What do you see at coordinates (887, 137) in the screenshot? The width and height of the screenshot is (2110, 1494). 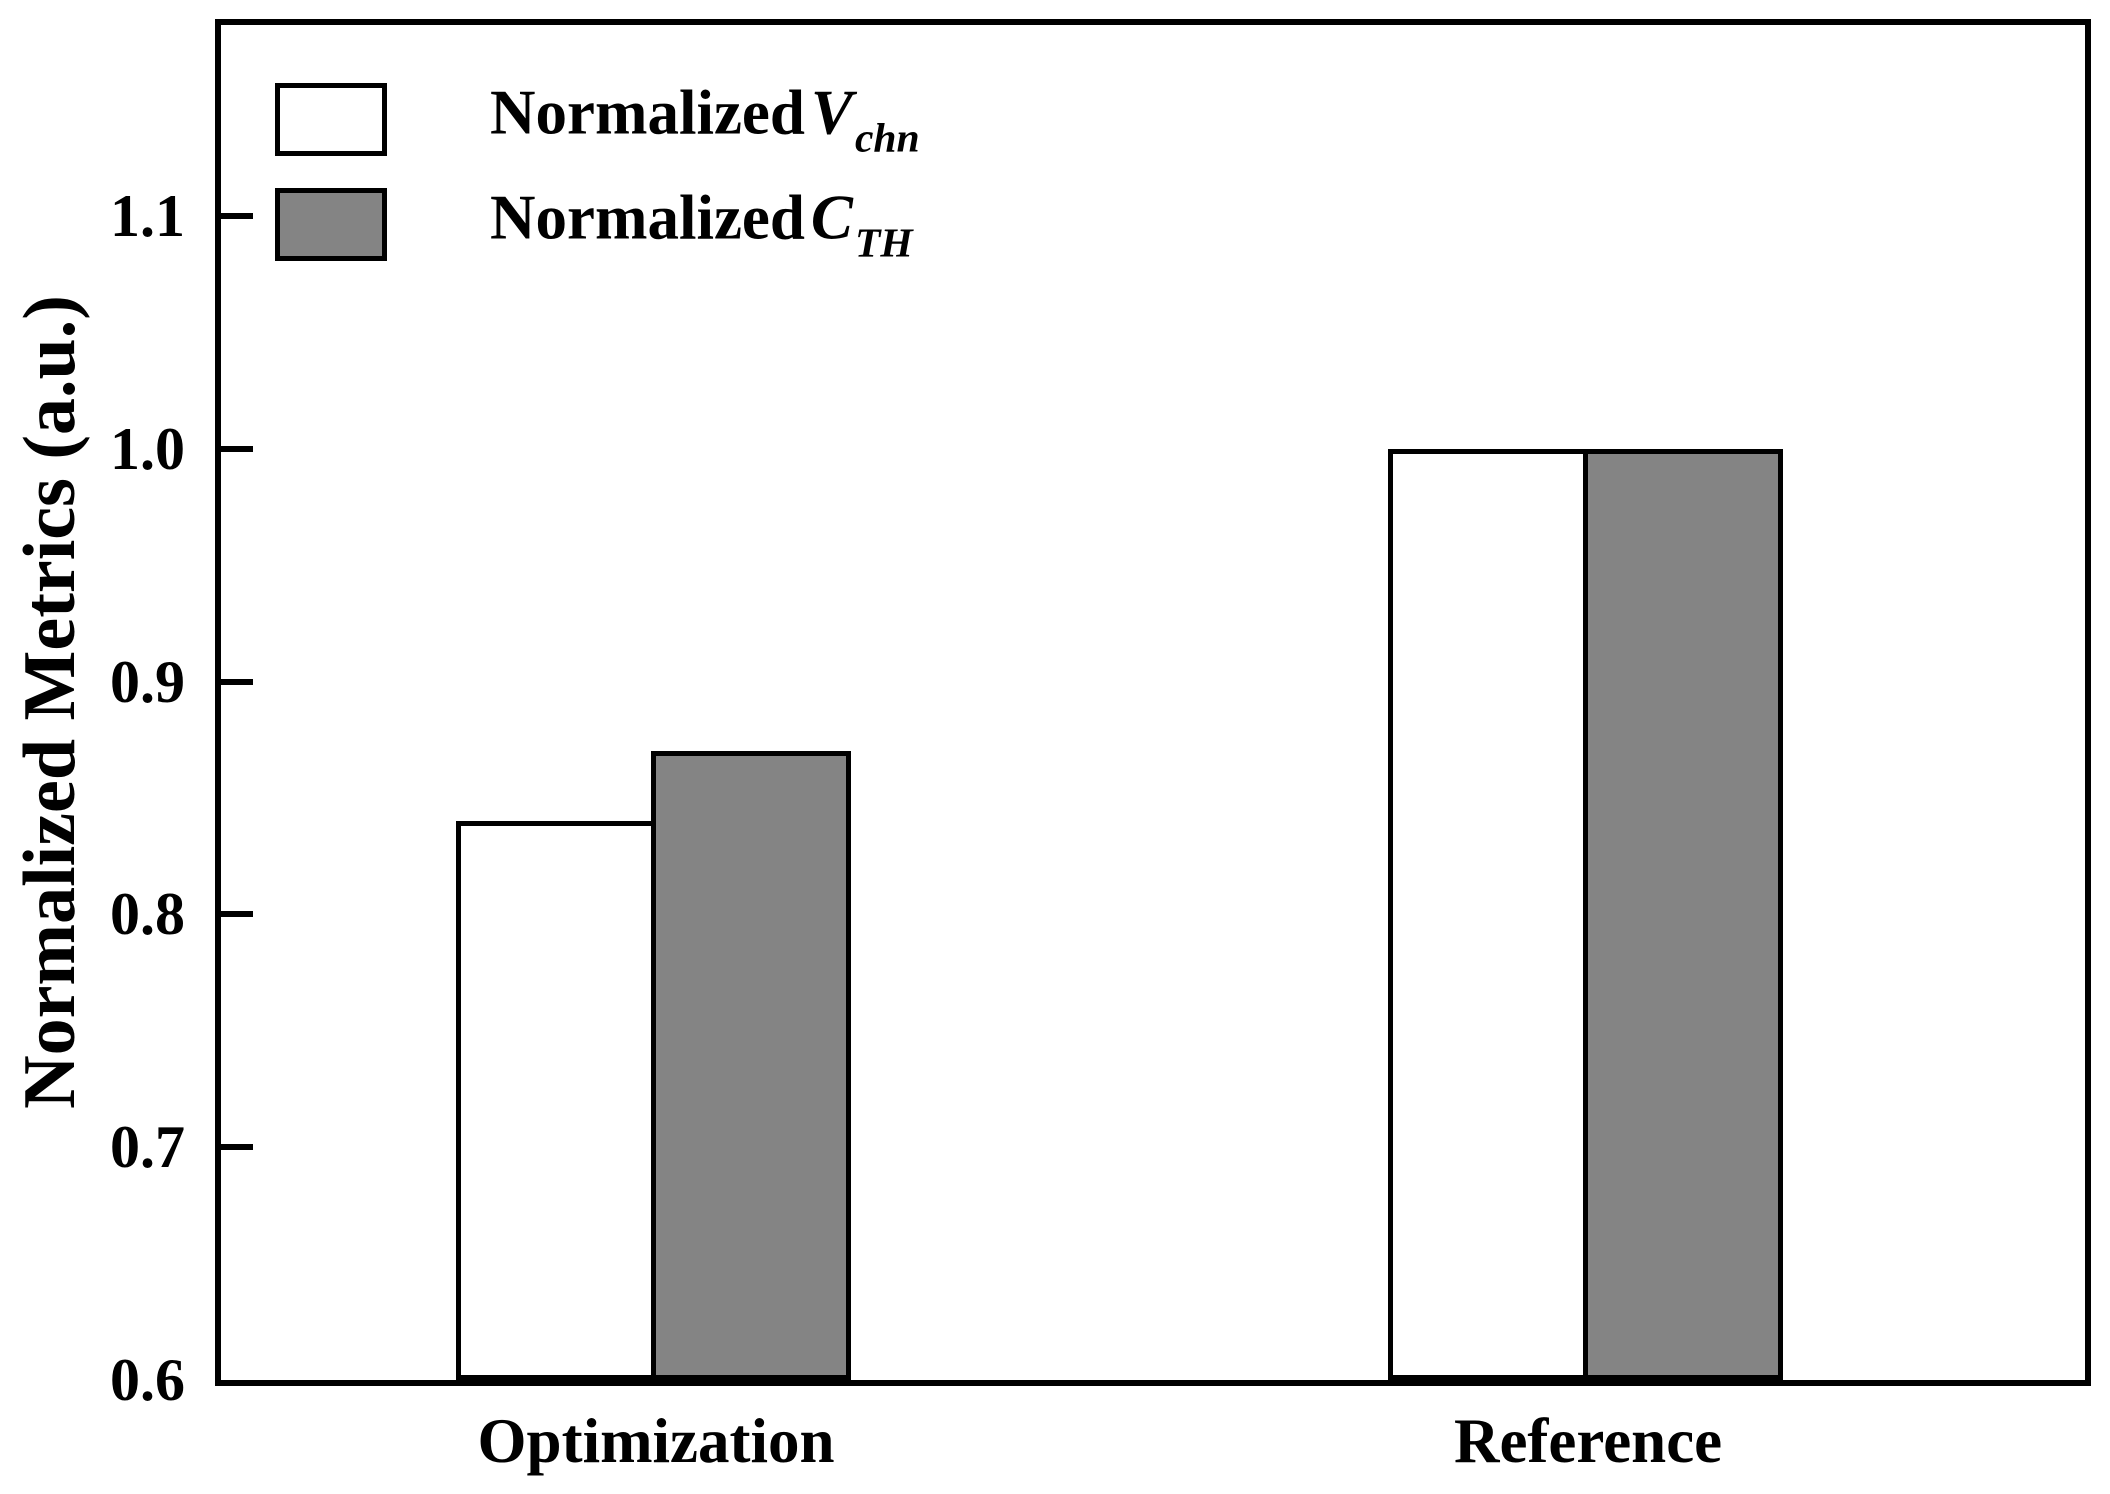 I see `legend-subscript: chn` at bounding box center [887, 137].